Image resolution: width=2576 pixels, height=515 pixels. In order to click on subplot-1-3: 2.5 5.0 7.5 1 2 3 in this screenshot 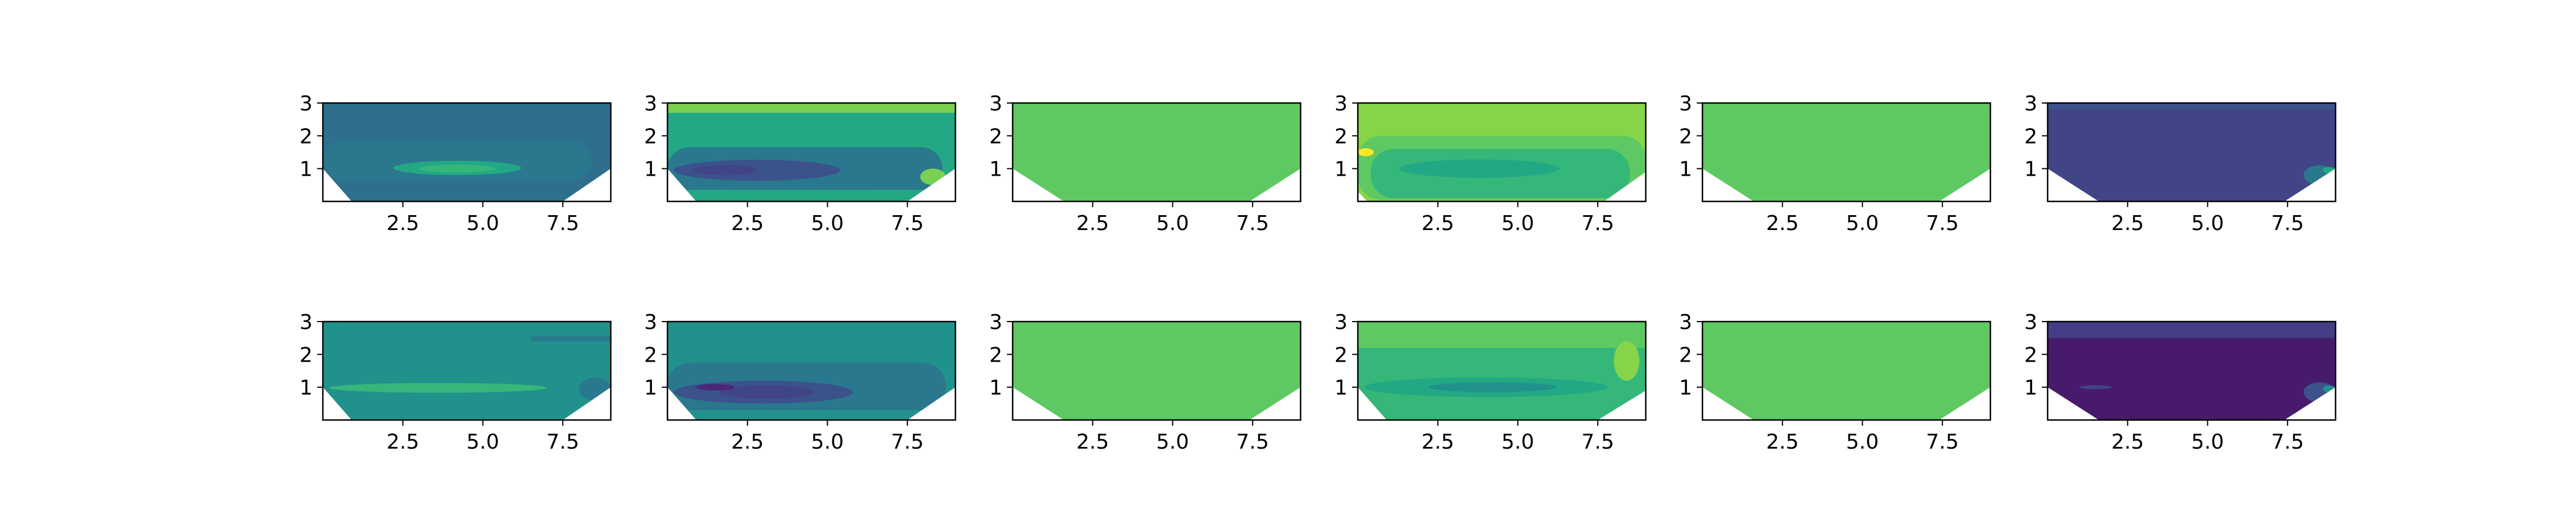, I will do `click(1490, 382)`.